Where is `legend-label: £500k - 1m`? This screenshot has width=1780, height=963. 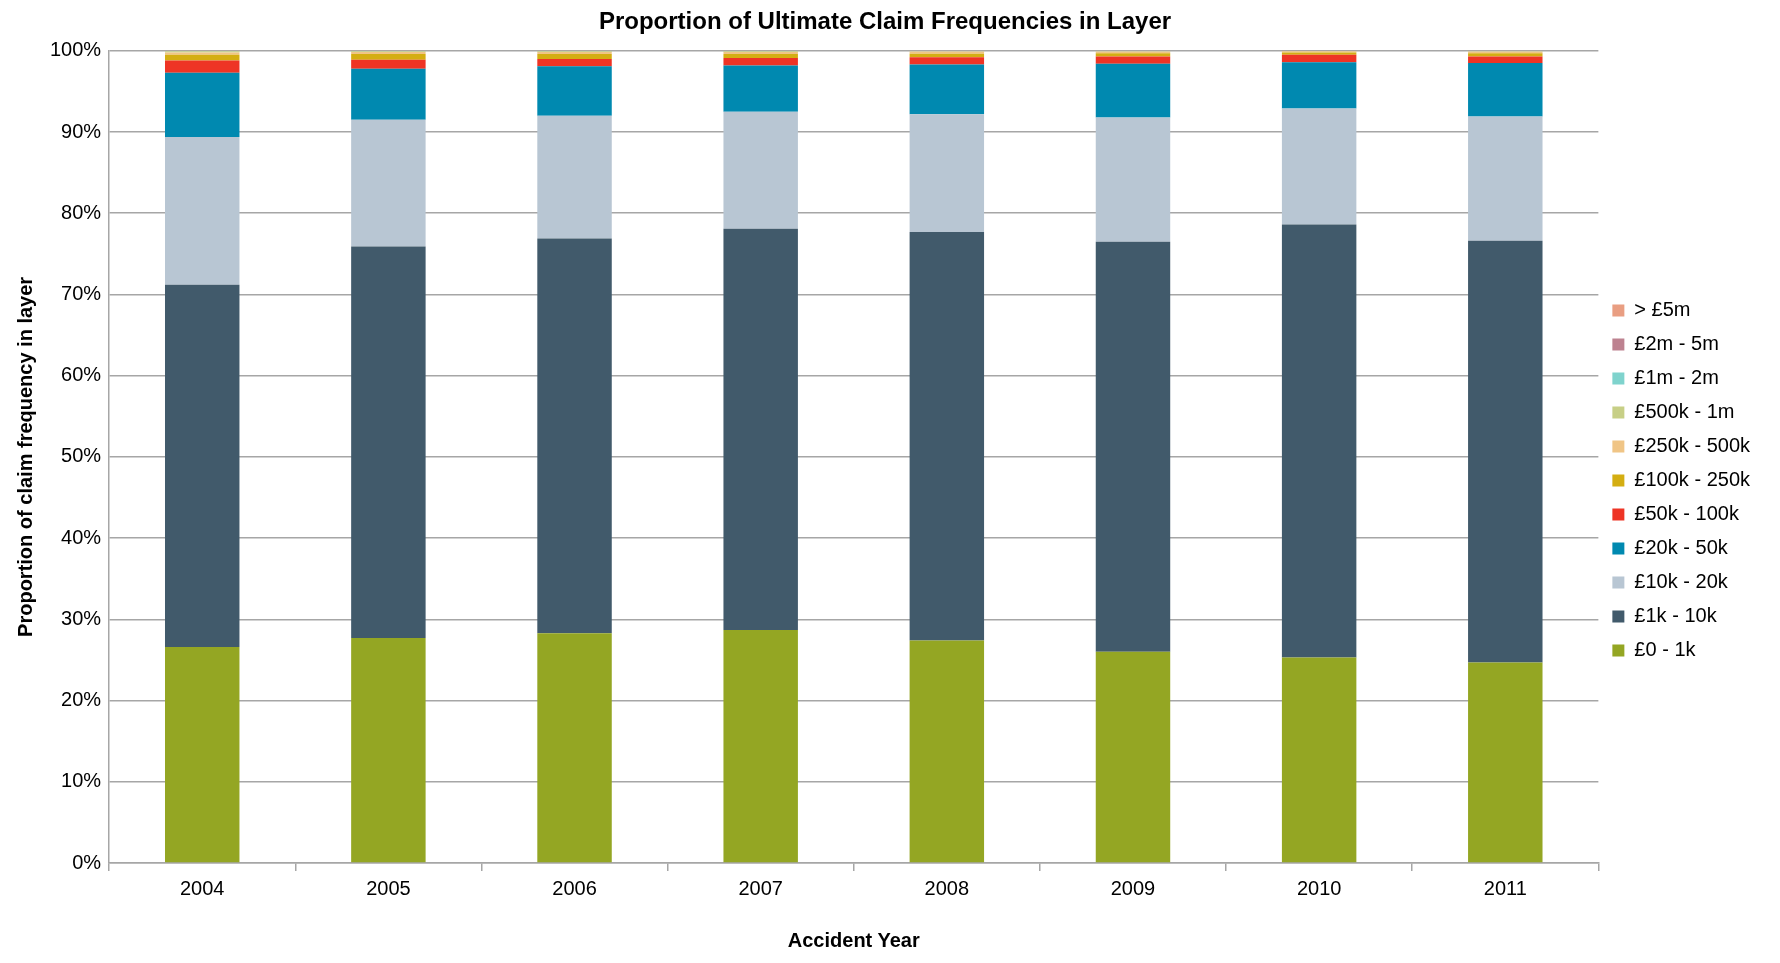 legend-label: £500k - 1m is located at coordinates (1684, 411).